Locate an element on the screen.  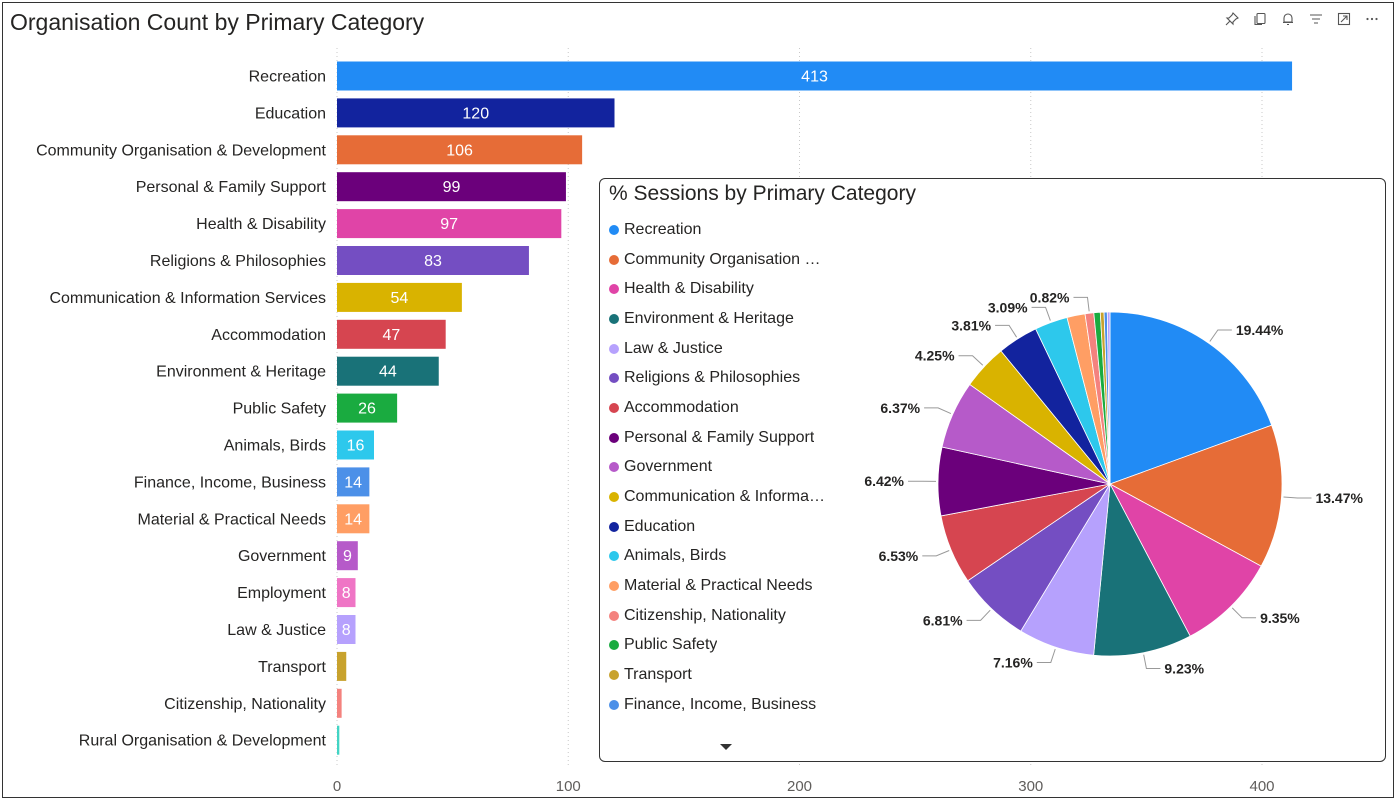
y-category-label: Rural Organisation & Development is located at coordinates (203, 741).